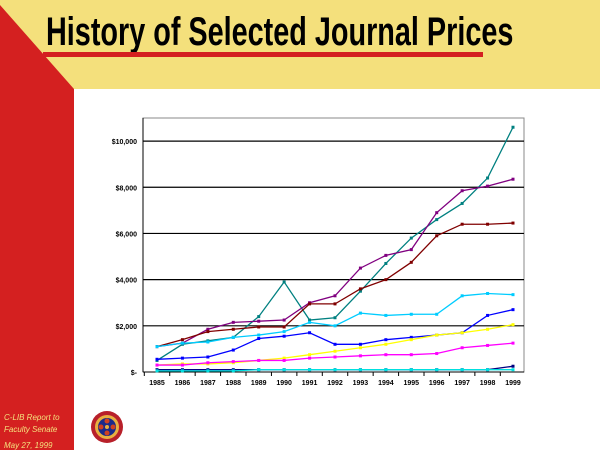 The height and width of the screenshot is (452, 600). What do you see at coordinates (361, 383) in the screenshot?
I see `x-tick-label: 1993` at bounding box center [361, 383].